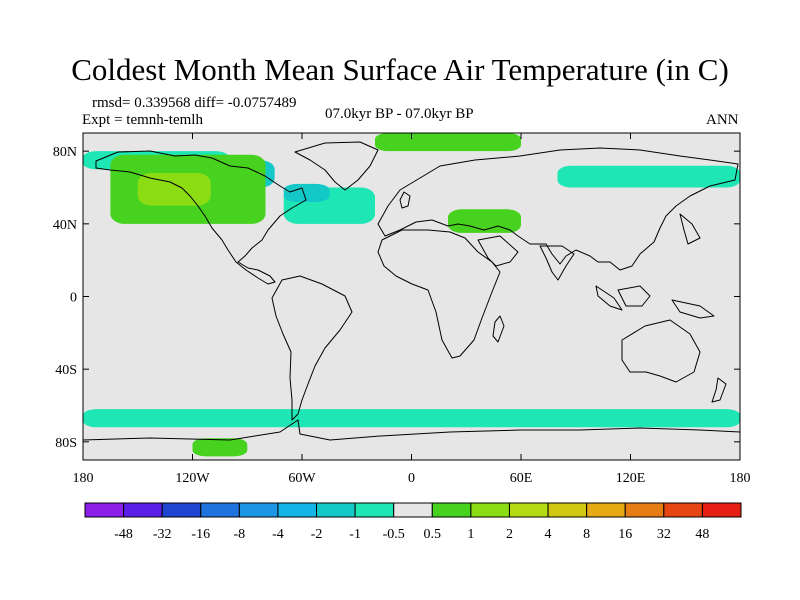 Image resolution: width=800 pixels, height=600 pixels. What do you see at coordinates (690, 229) in the screenshot?
I see `coastline-japan` at bounding box center [690, 229].